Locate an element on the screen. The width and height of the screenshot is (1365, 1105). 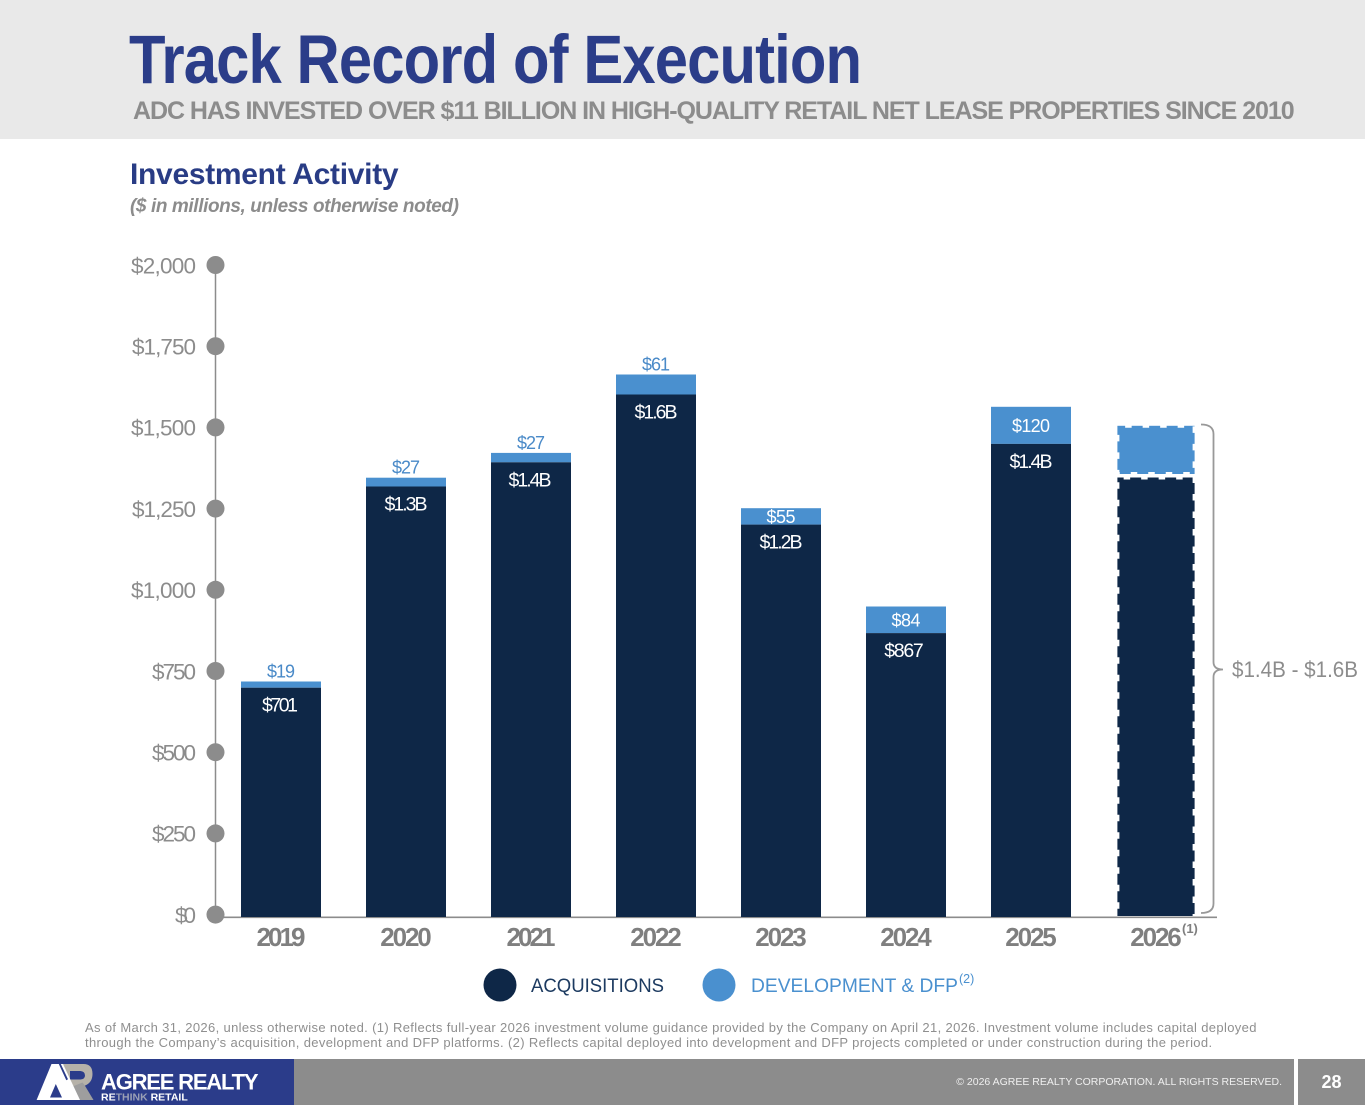
svg-text: 2024 is located at coordinates (906, 937).